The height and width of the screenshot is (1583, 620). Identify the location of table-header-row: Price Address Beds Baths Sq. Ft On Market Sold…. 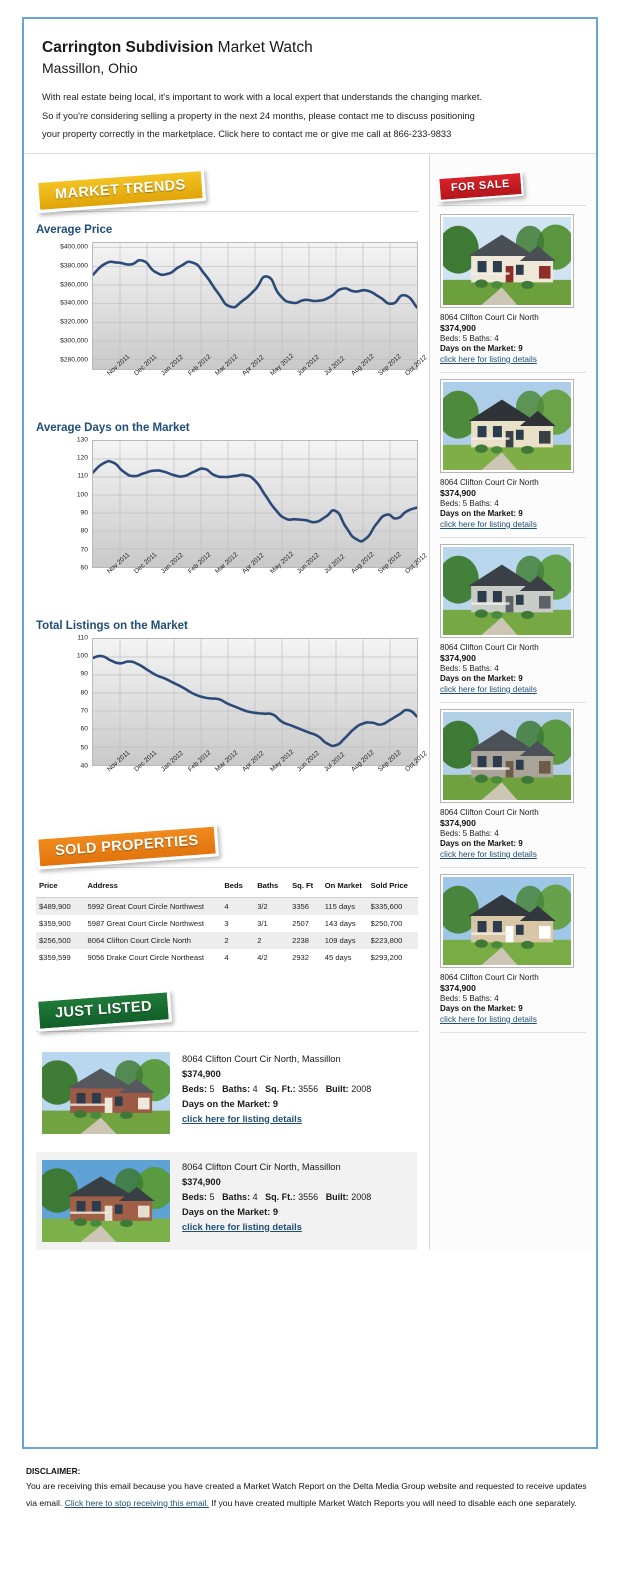
(227, 886).